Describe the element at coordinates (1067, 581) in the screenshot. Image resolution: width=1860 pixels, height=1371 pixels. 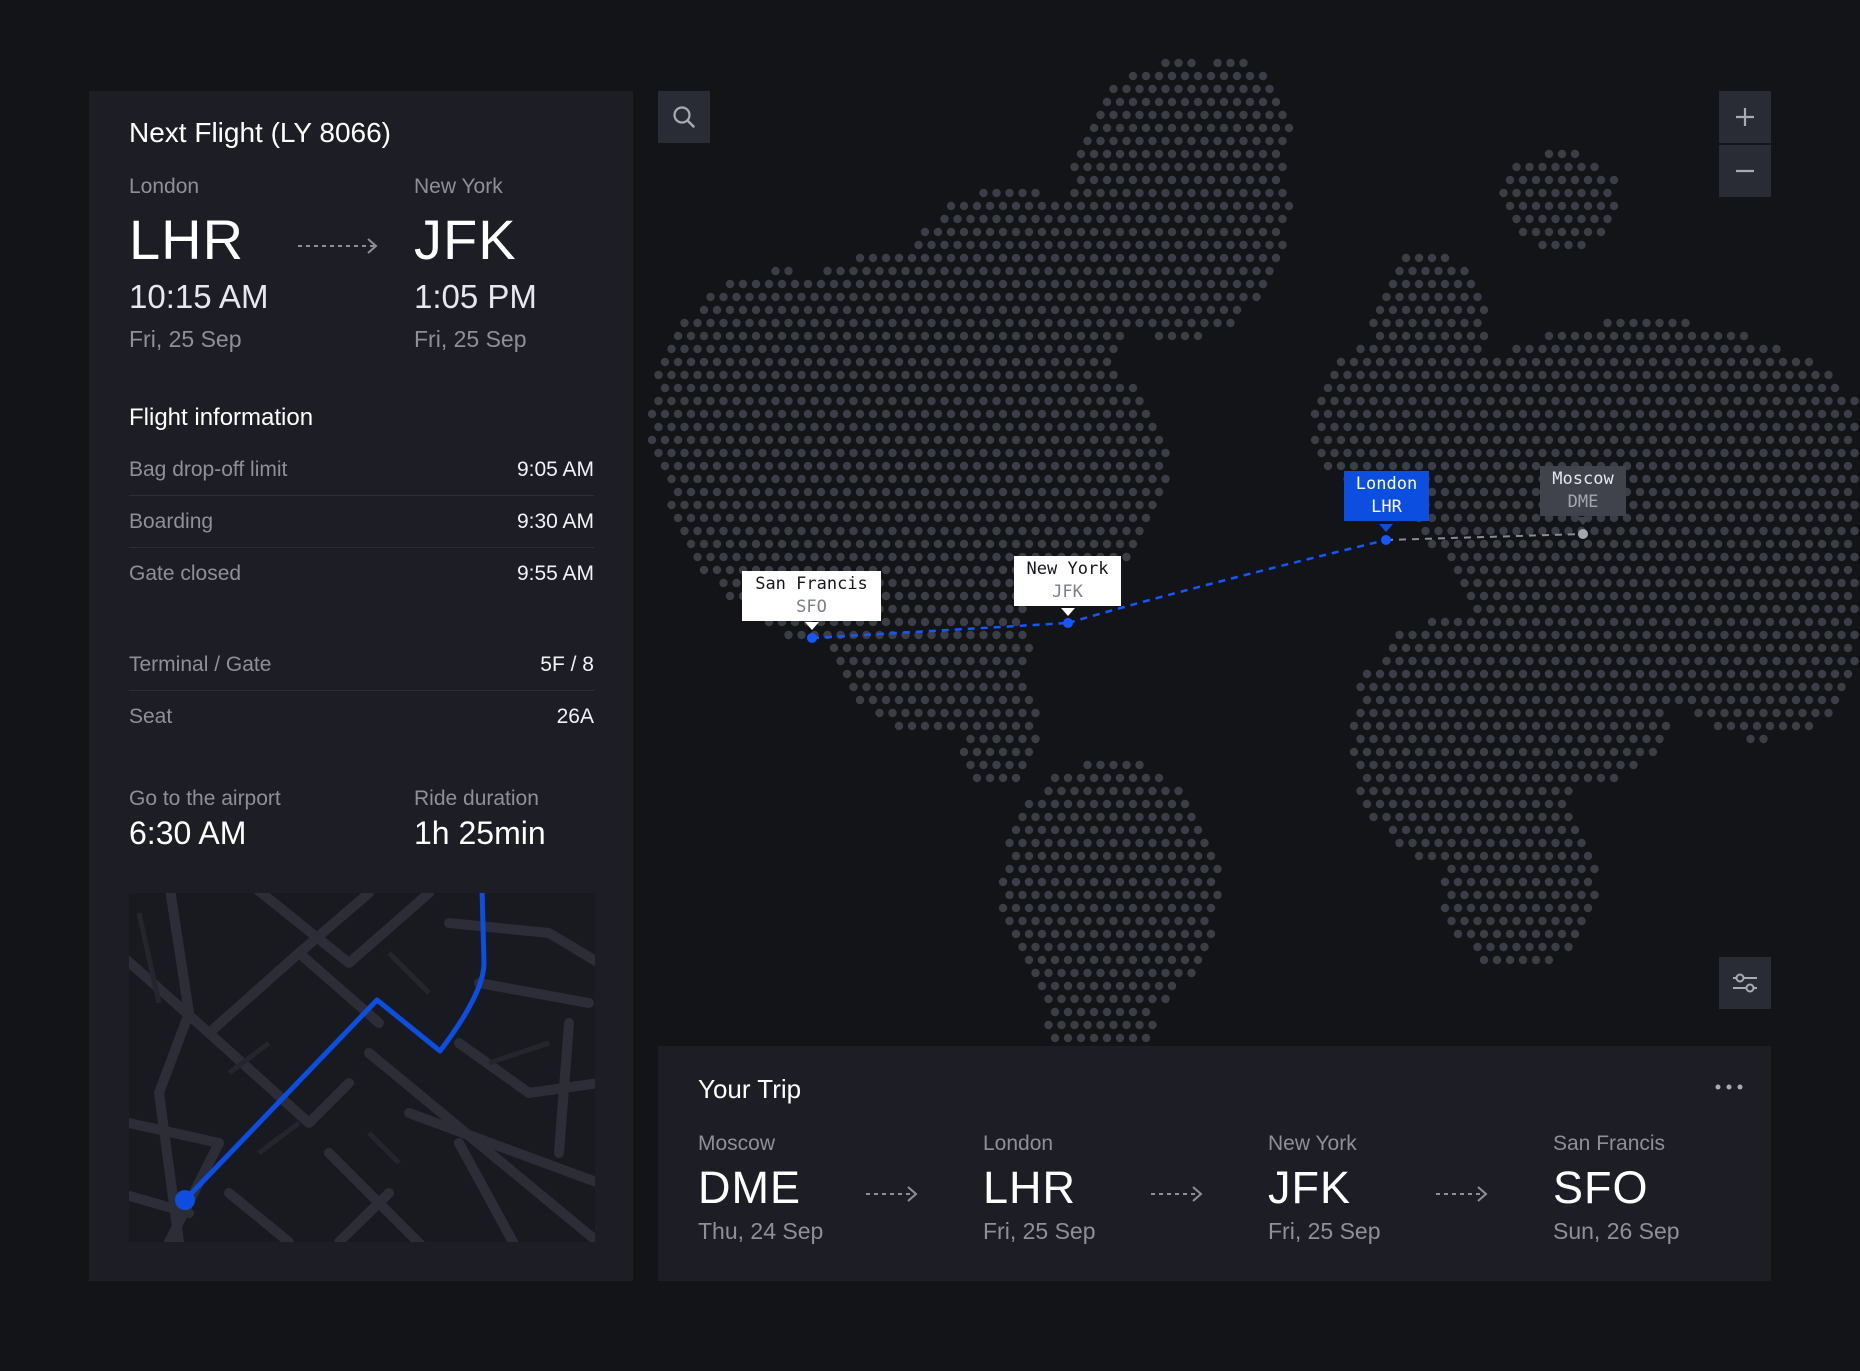
I see `map-tag-jfk: New York JFK` at that location.